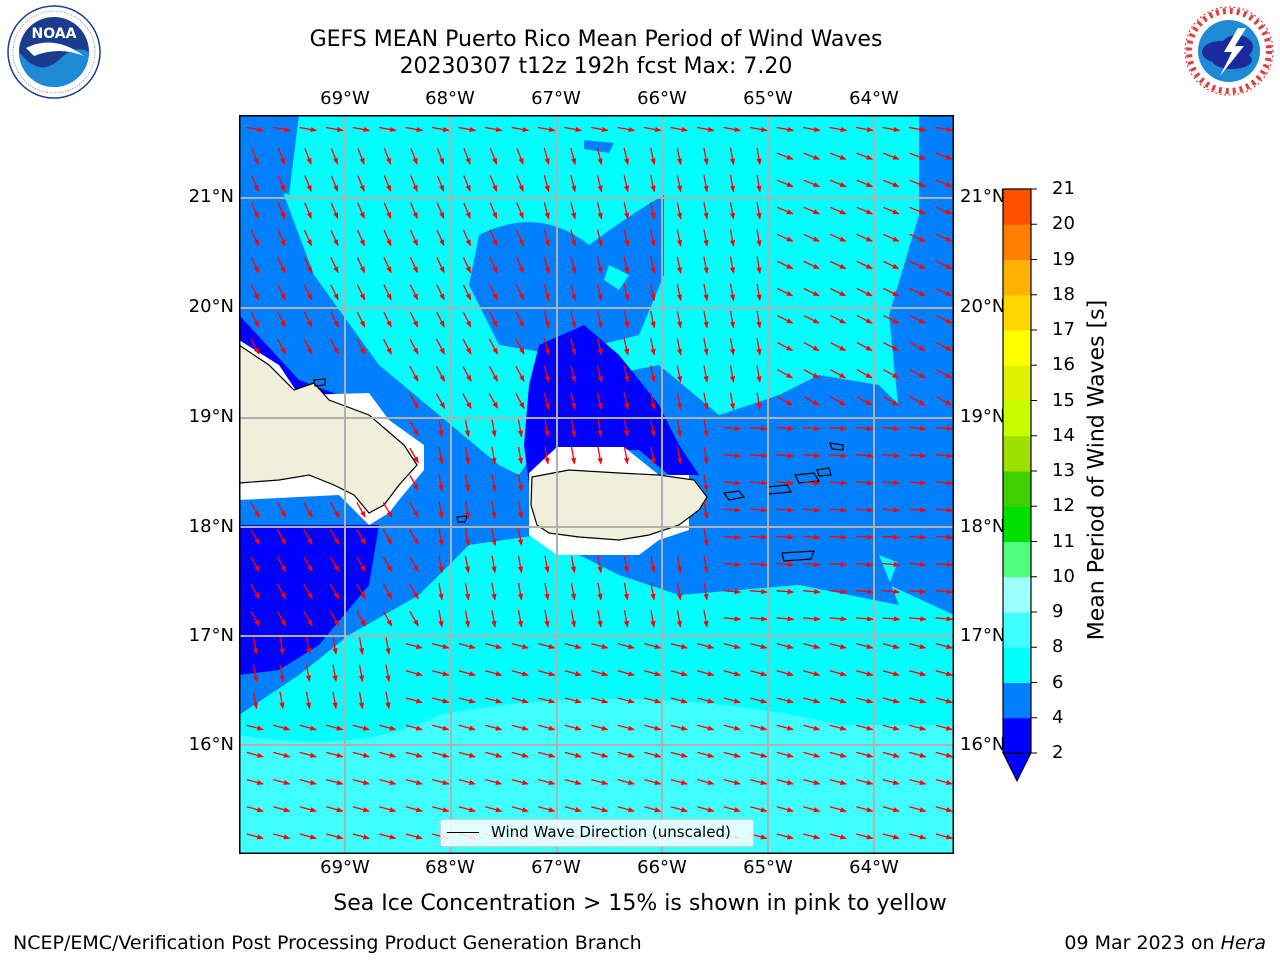 The image size is (1280, 960). I want to click on colorbar-tick-label: 20, so click(1063, 224).